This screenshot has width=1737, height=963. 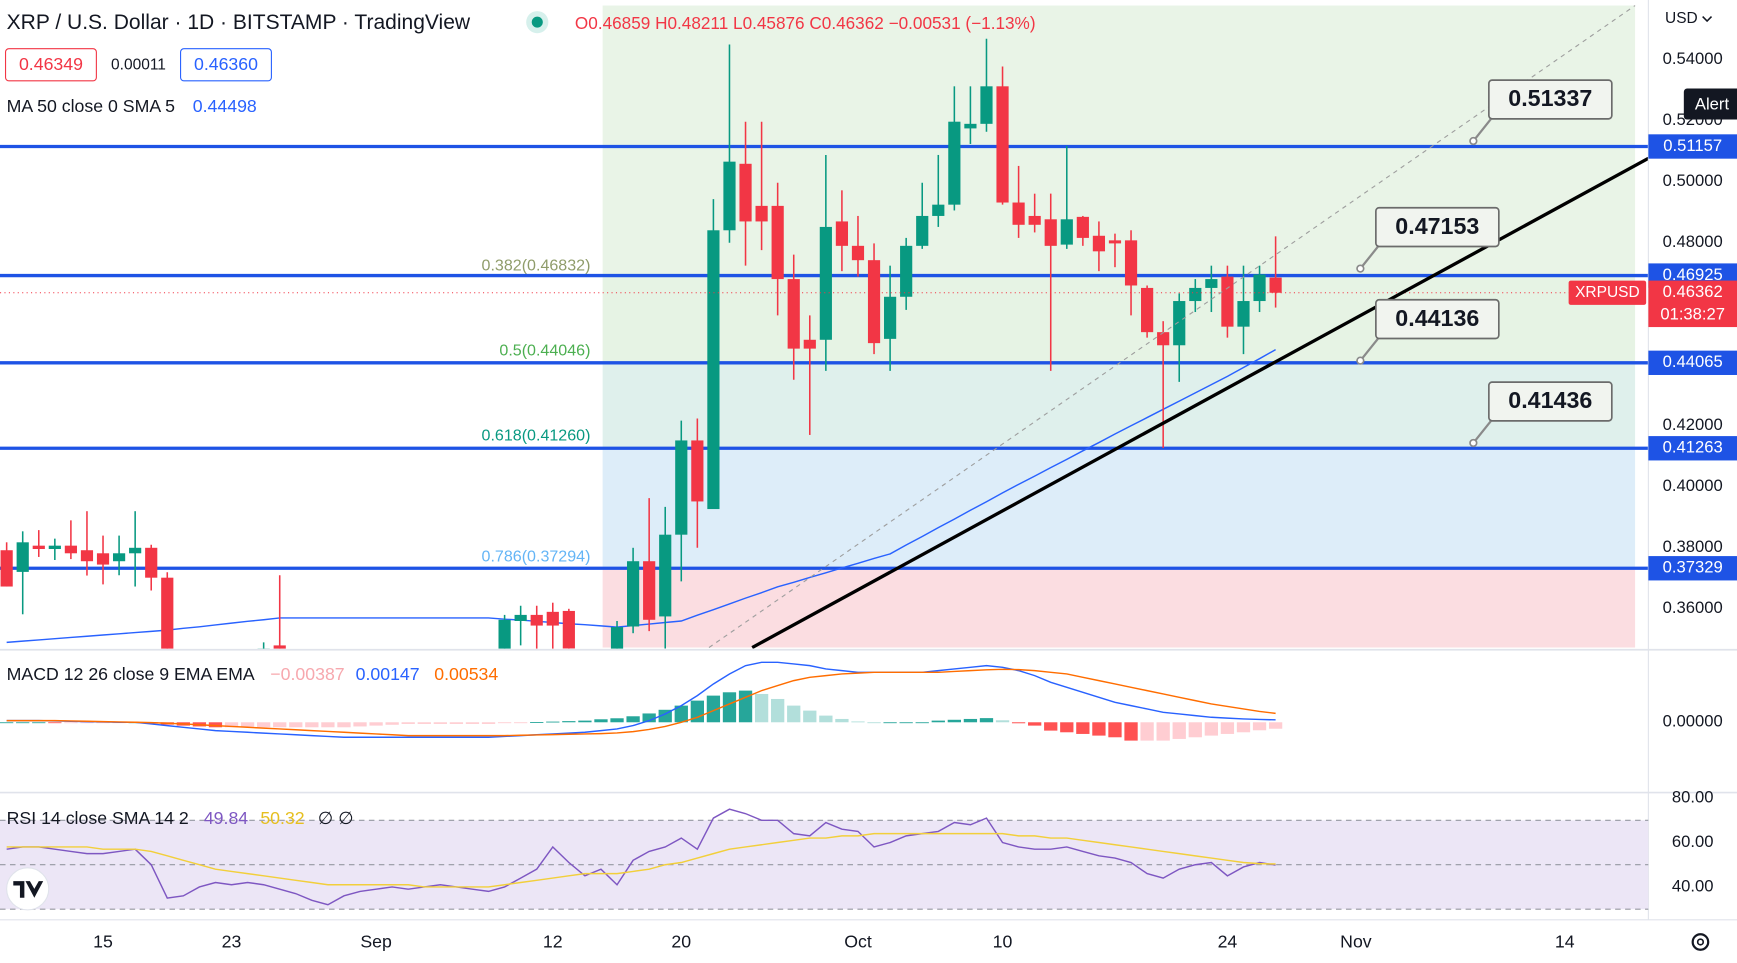 I want to click on symbol-label: XRPUSD, so click(x=1607, y=292).